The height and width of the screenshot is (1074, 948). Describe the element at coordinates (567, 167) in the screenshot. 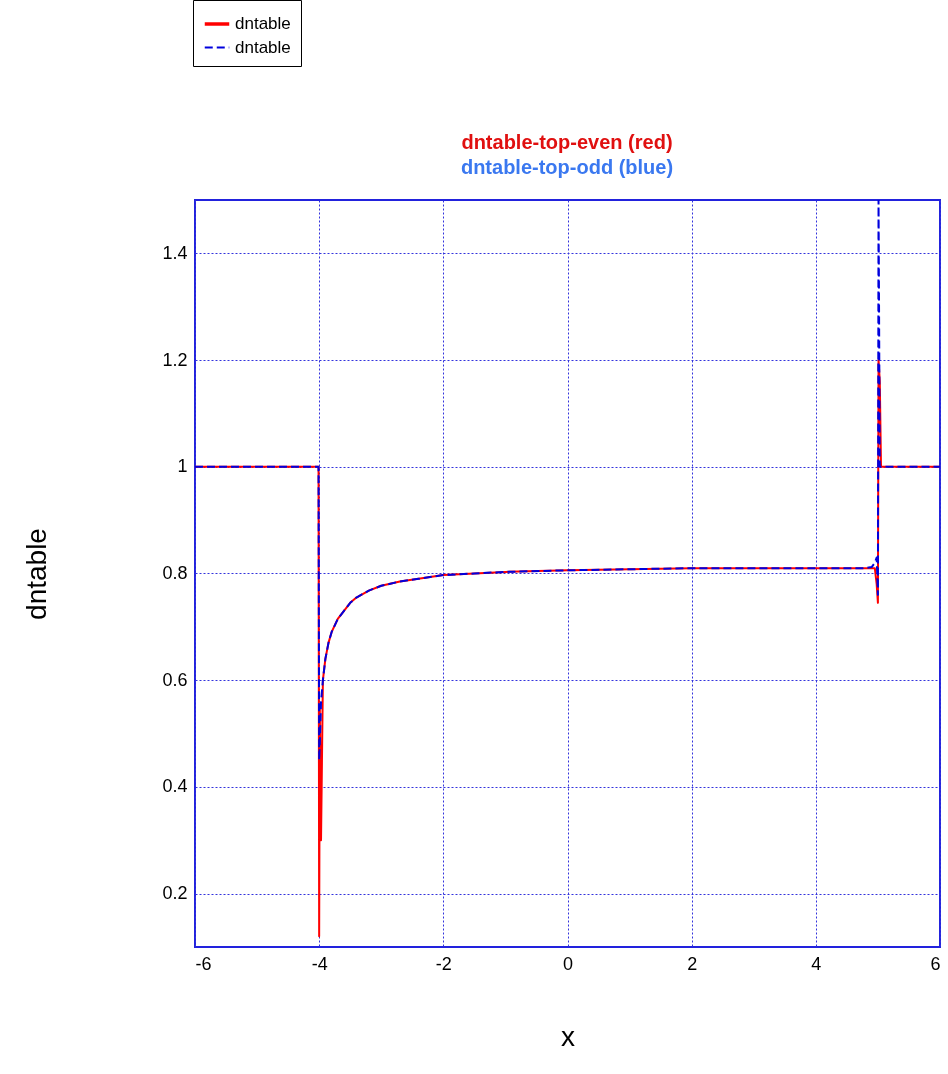

I see `chart-subtitle: dntable-top-odd (blue)` at that location.